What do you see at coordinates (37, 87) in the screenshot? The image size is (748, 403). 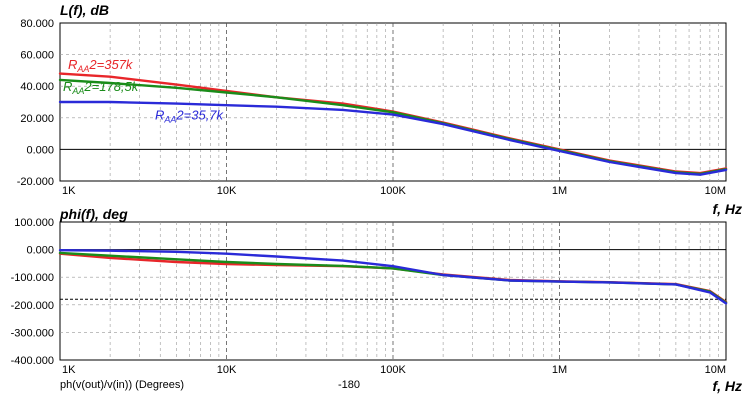 I see `y-tick-label: 40.000` at bounding box center [37, 87].